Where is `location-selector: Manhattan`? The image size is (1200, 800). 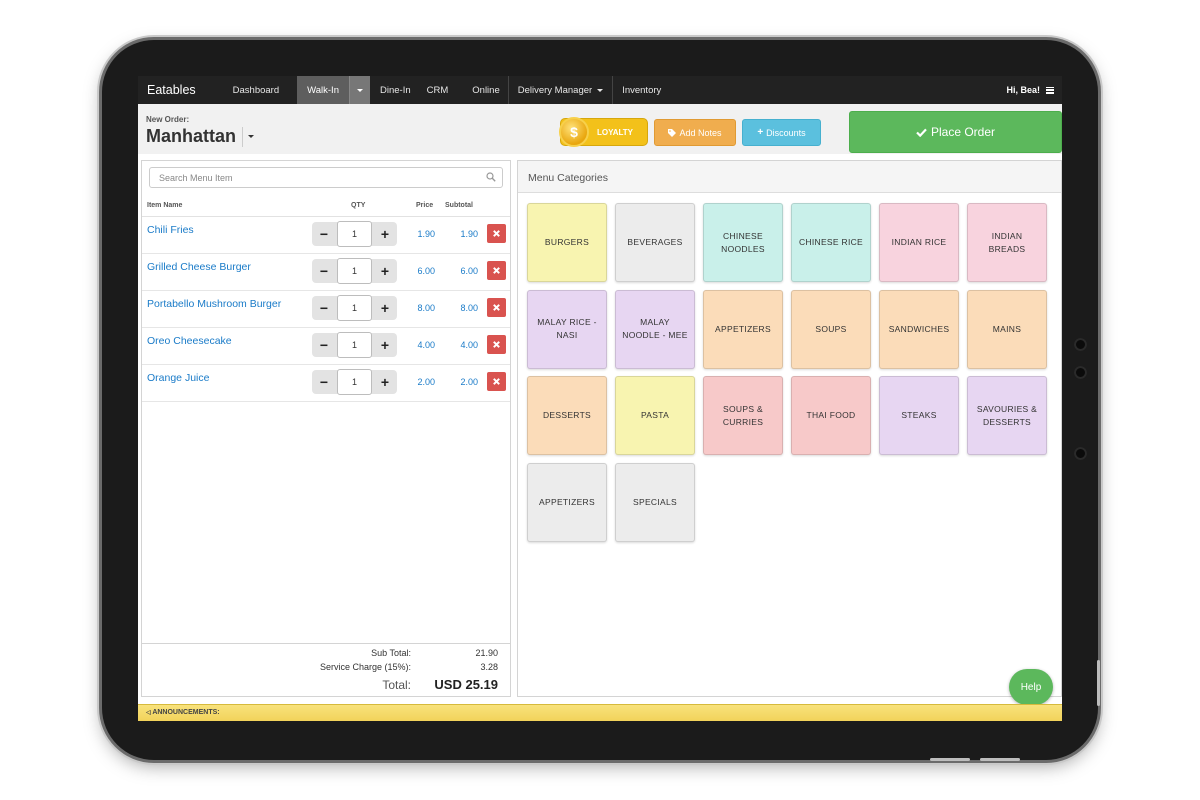
location-selector: Manhattan is located at coordinates (200, 136).